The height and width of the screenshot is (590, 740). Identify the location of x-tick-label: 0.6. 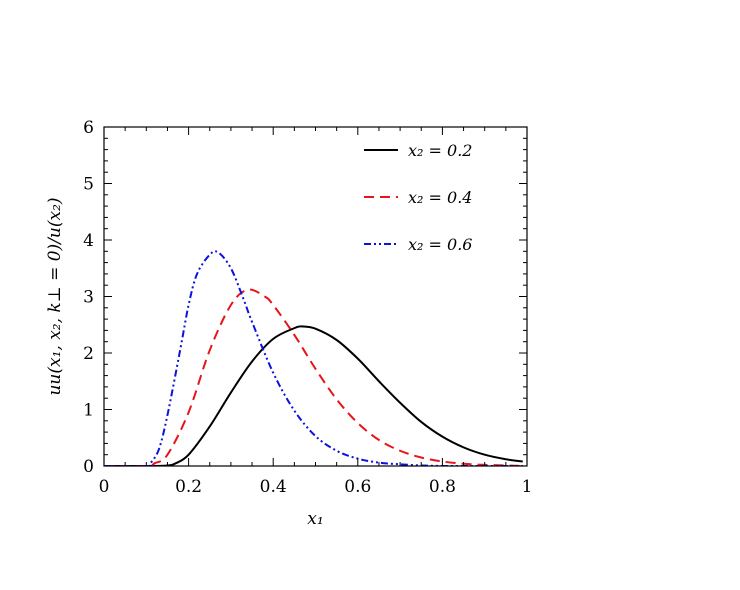
(357, 487).